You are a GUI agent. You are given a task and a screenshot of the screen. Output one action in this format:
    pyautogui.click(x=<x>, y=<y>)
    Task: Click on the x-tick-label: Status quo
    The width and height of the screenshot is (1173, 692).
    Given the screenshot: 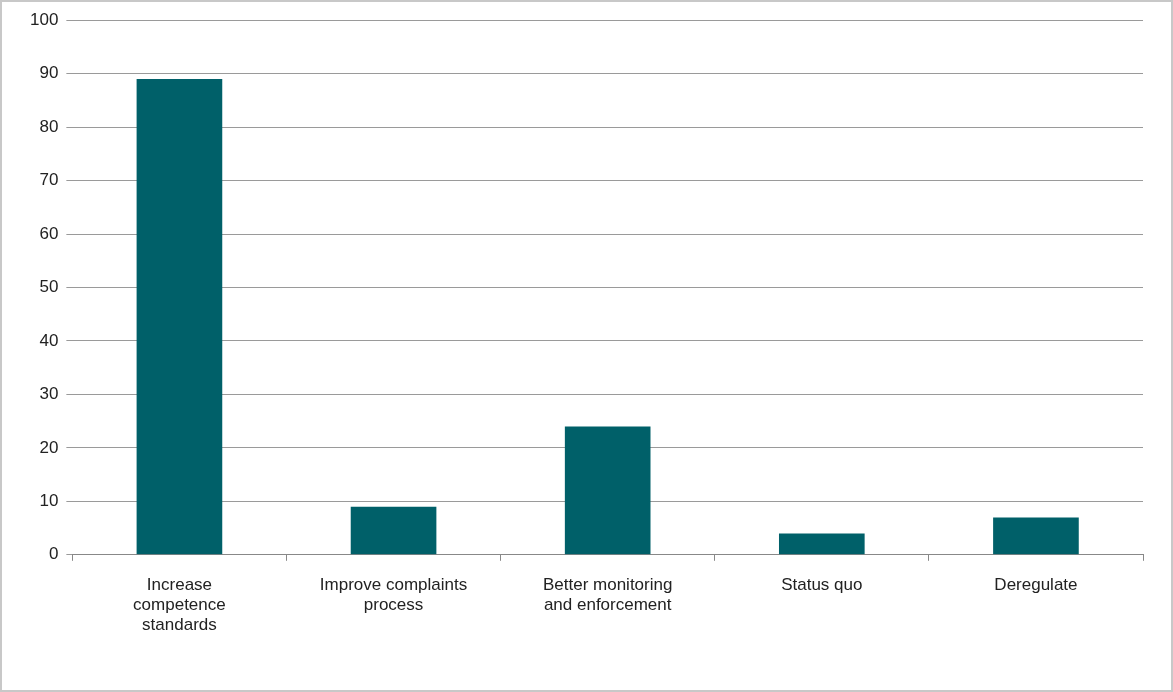 What is the action you would take?
    pyautogui.click(x=822, y=584)
    